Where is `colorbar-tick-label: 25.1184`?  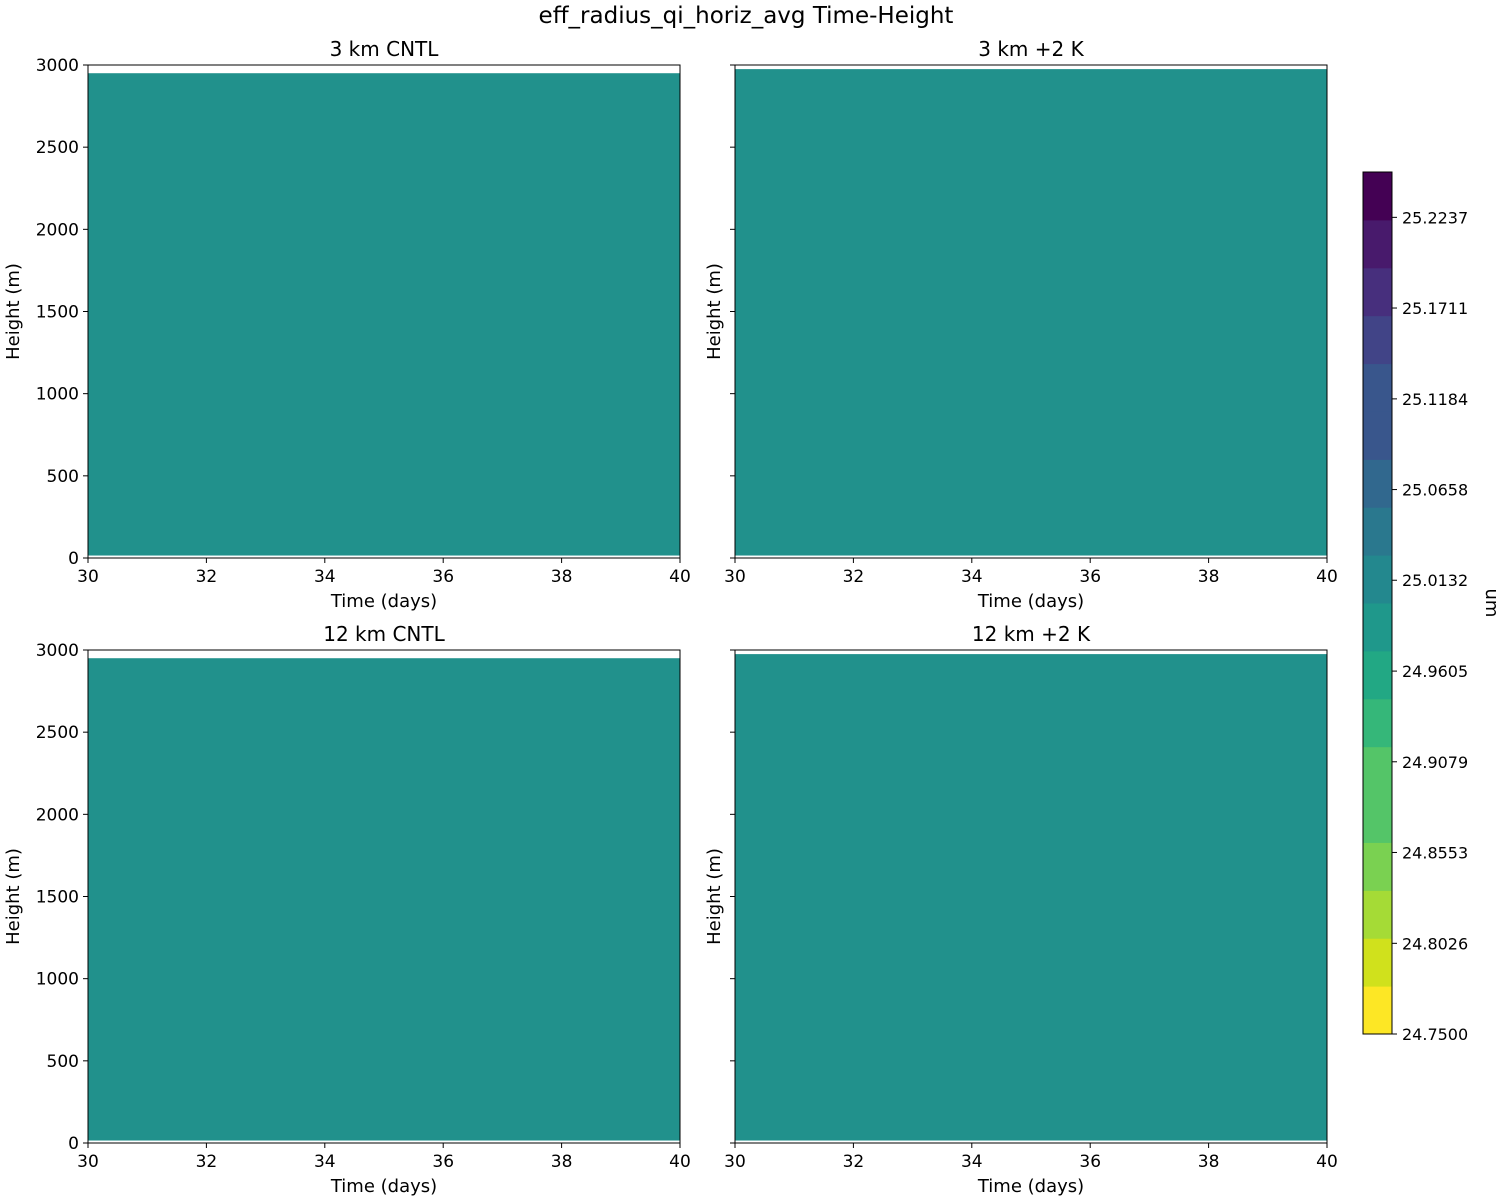 colorbar-tick-label: 25.1184 is located at coordinates (1435, 399).